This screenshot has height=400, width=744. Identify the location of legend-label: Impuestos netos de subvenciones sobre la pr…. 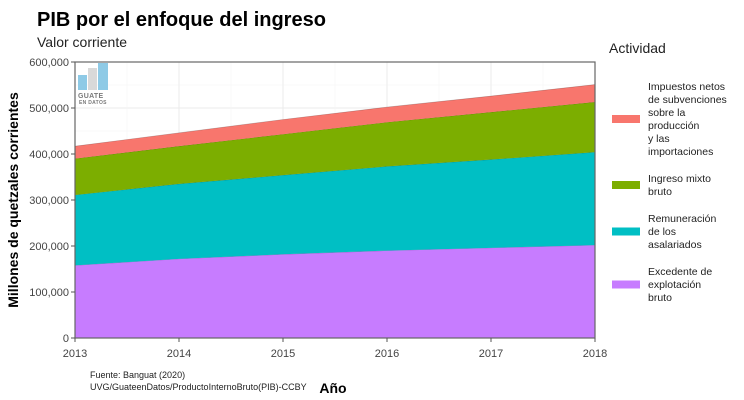
(687, 119).